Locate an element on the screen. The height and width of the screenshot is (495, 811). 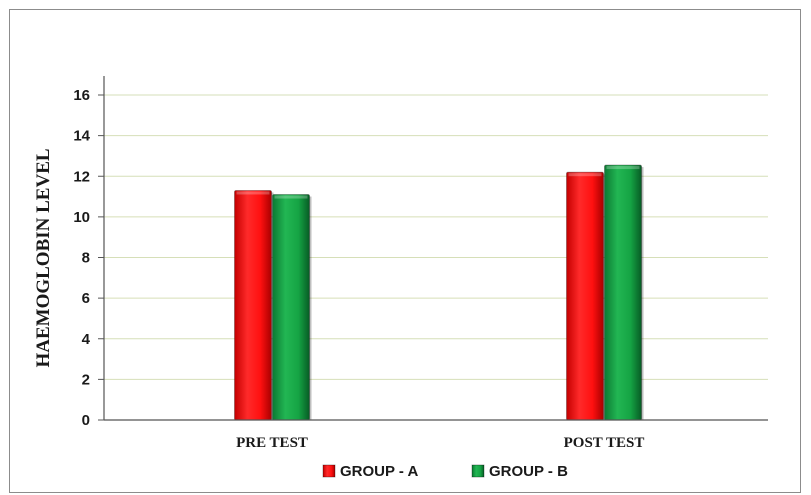
y-tick-label: 6 is located at coordinates (86, 298).